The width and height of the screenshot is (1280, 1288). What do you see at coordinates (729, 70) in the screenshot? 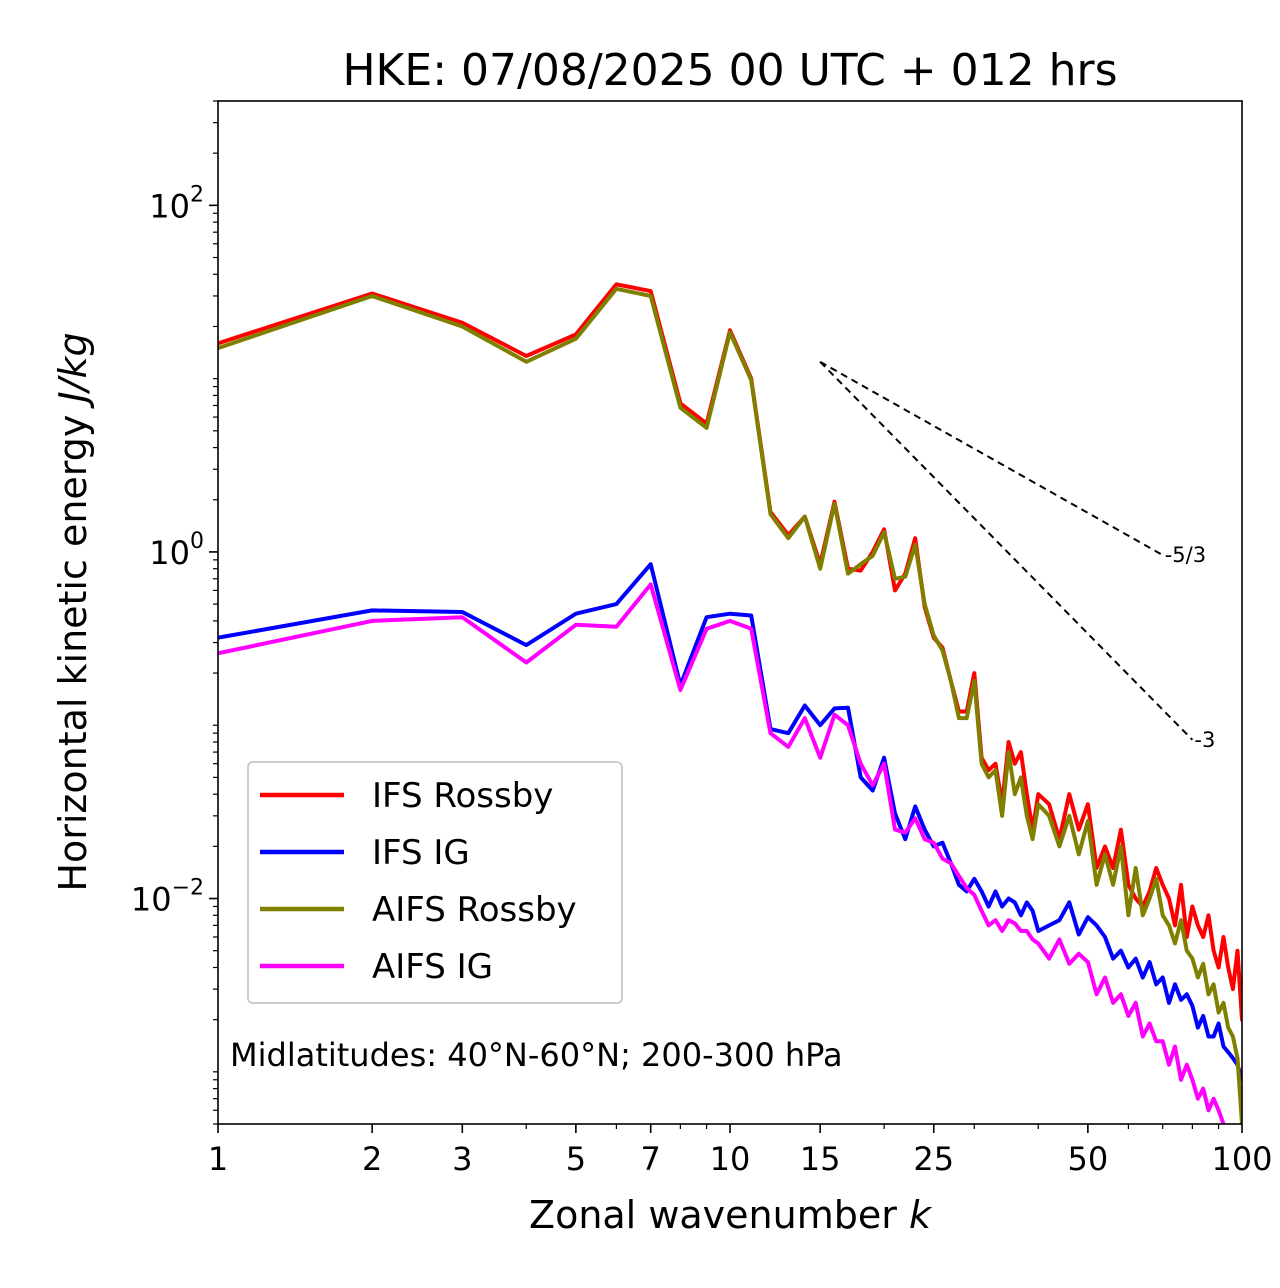
I see `chart-title: HKE: 07/08/2025 00 UTC + 012 hrs` at bounding box center [729, 70].